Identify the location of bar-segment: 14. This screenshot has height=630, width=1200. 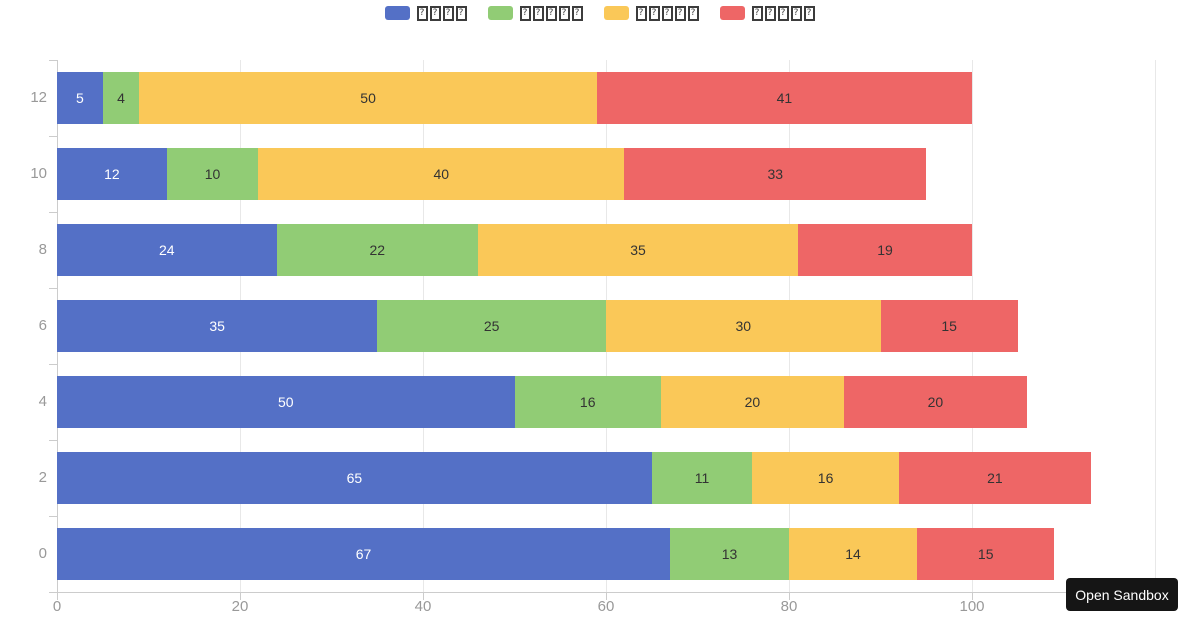
(853, 554).